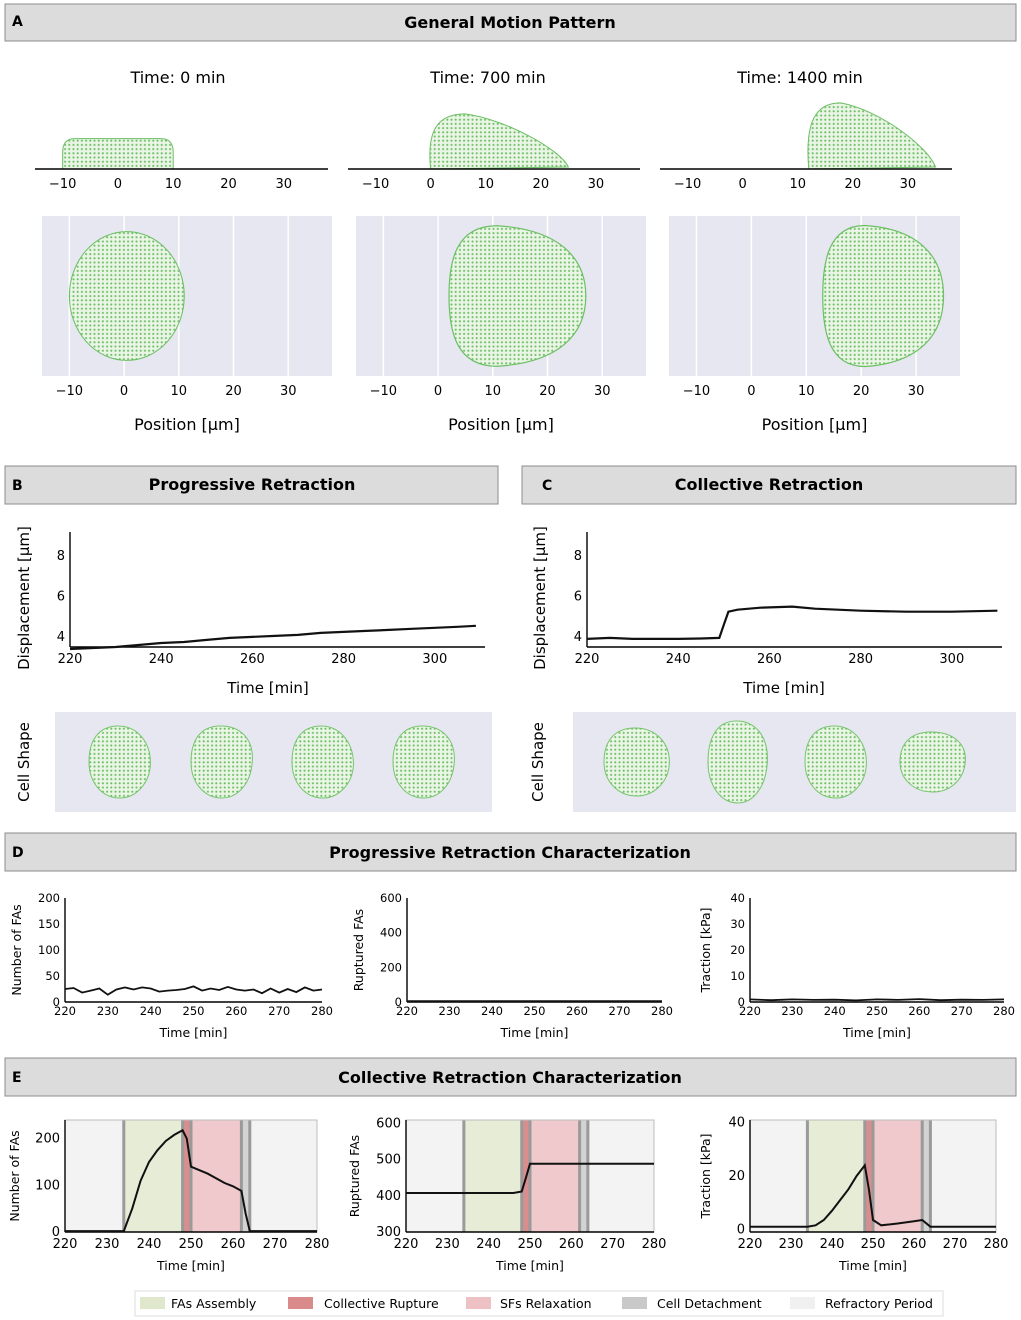  Describe the element at coordinates (118, 154) in the screenshot. I see `side-view-cell` at that location.